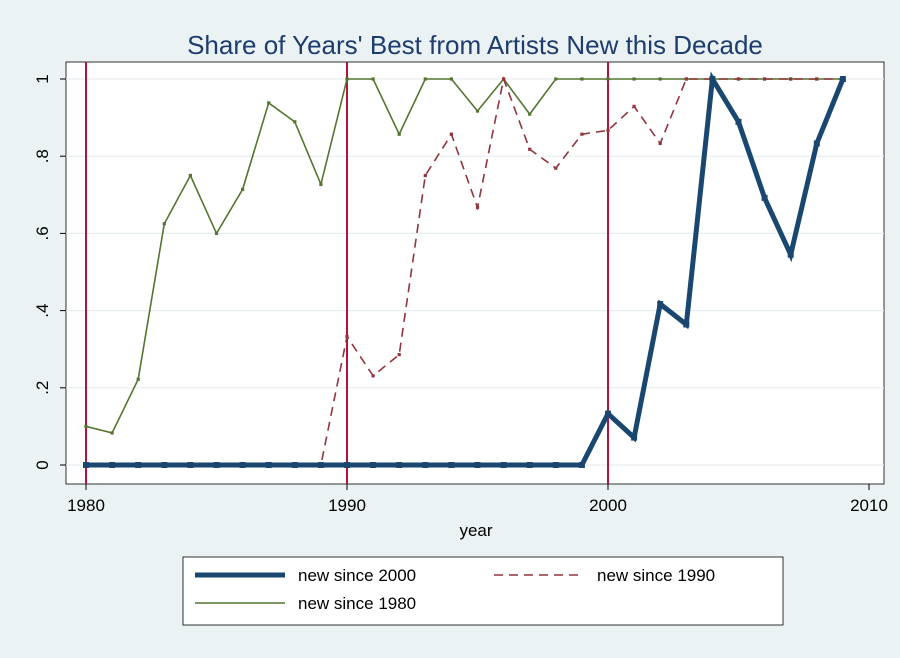 The height and width of the screenshot is (658, 900). I want to click on x-axis: 1980 1990 2000 2010, so click(477, 499).